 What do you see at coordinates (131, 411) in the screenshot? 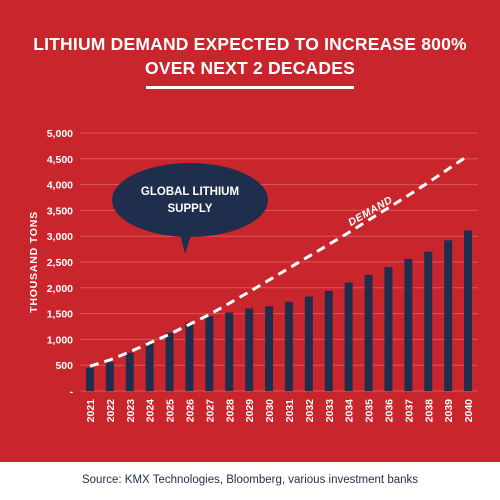
I see `x-tick-label: 2023` at bounding box center [131, 411].